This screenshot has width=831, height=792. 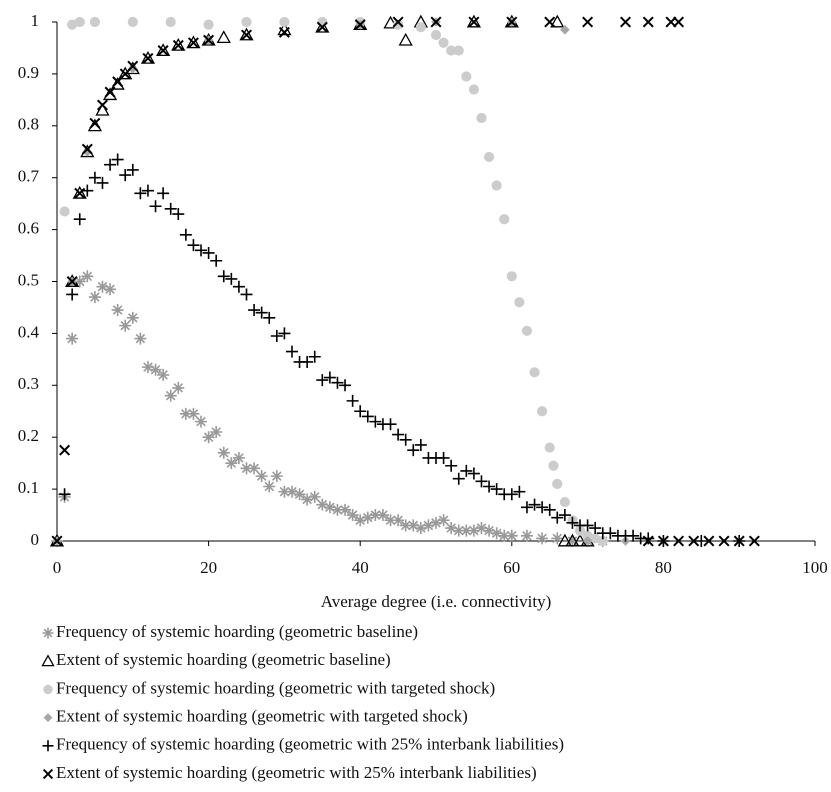 I want to click on y-tick-label: 1, so click(x=35, y=20).